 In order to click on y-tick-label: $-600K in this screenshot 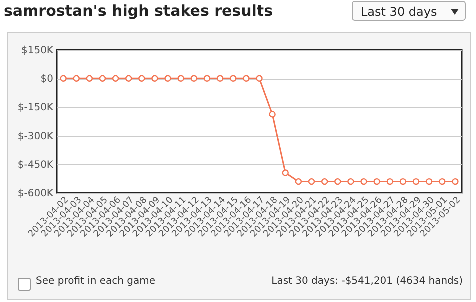, I will do `click(36, 194)`.